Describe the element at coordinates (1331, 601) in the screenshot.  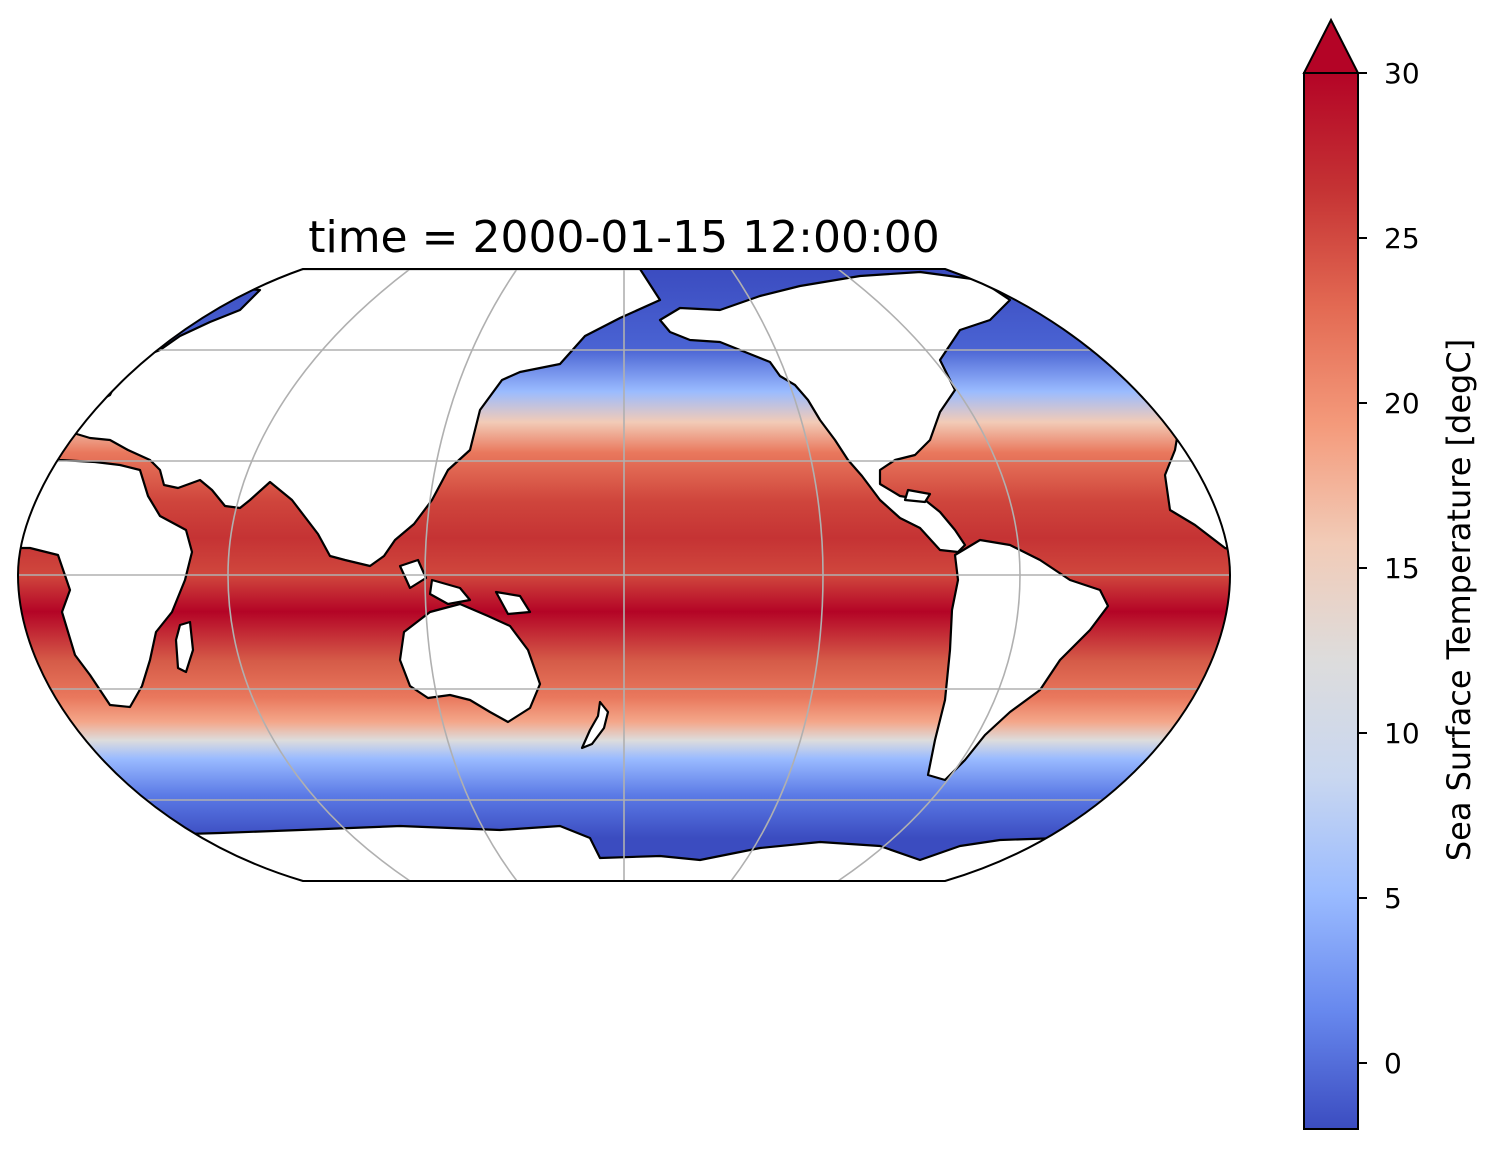
I see `colorbar-body` at that location.